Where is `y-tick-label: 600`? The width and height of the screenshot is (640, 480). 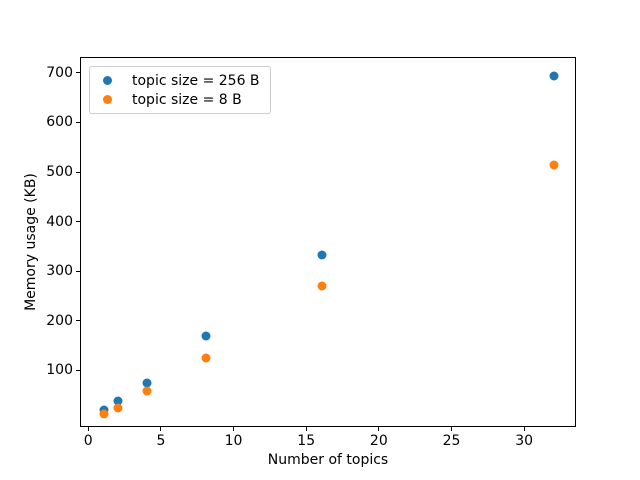 y-tick-label: 600 is located at coordinates (59, 122).